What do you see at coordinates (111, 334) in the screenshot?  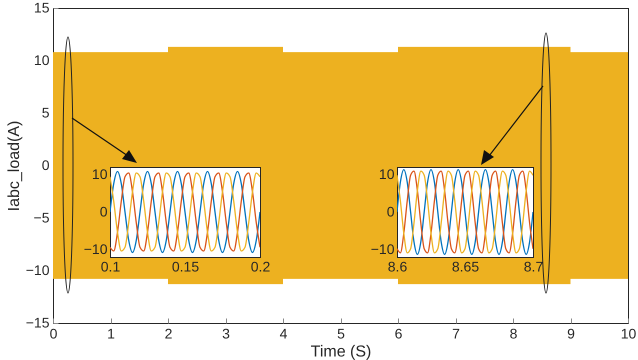 I see `x-tick-label: 1` at bounding box center [111, 334].